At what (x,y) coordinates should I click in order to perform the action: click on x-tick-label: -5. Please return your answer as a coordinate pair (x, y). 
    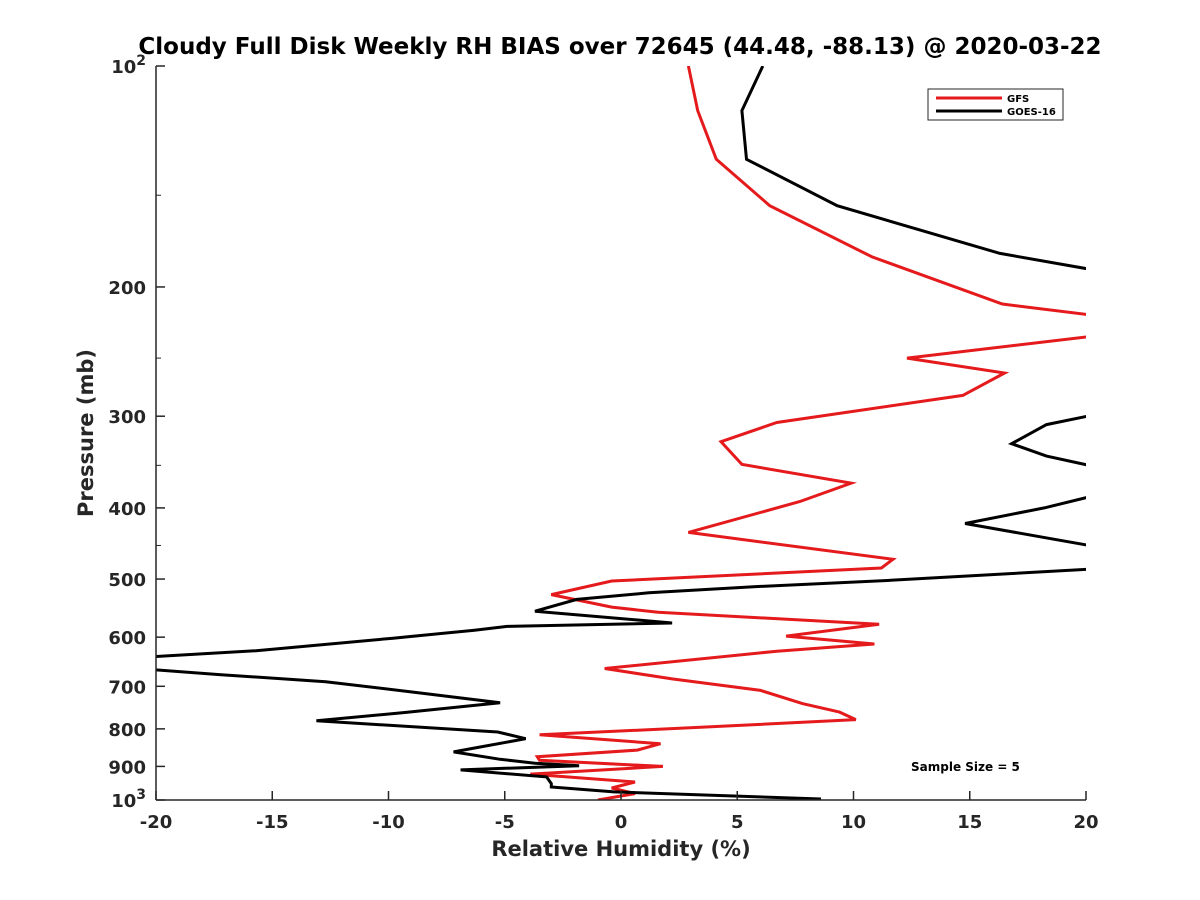
    Looking at the image, I should click on (505, 822).